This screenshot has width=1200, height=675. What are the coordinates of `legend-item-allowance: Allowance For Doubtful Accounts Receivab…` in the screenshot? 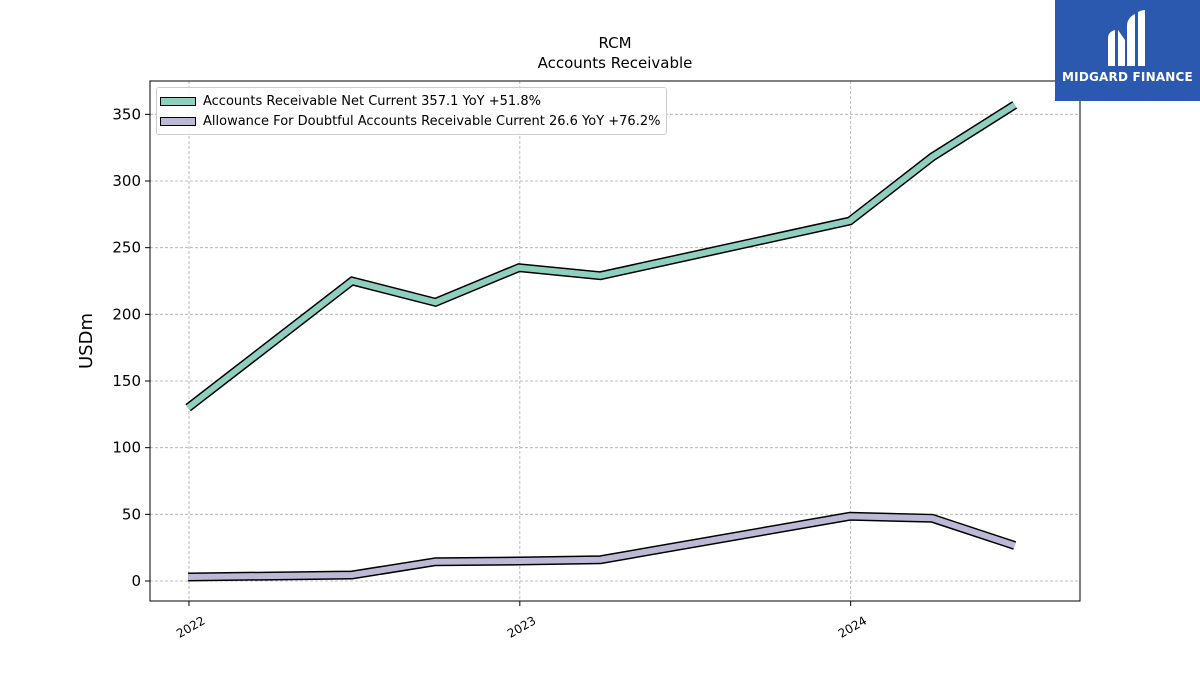 It's located at (410, 121).